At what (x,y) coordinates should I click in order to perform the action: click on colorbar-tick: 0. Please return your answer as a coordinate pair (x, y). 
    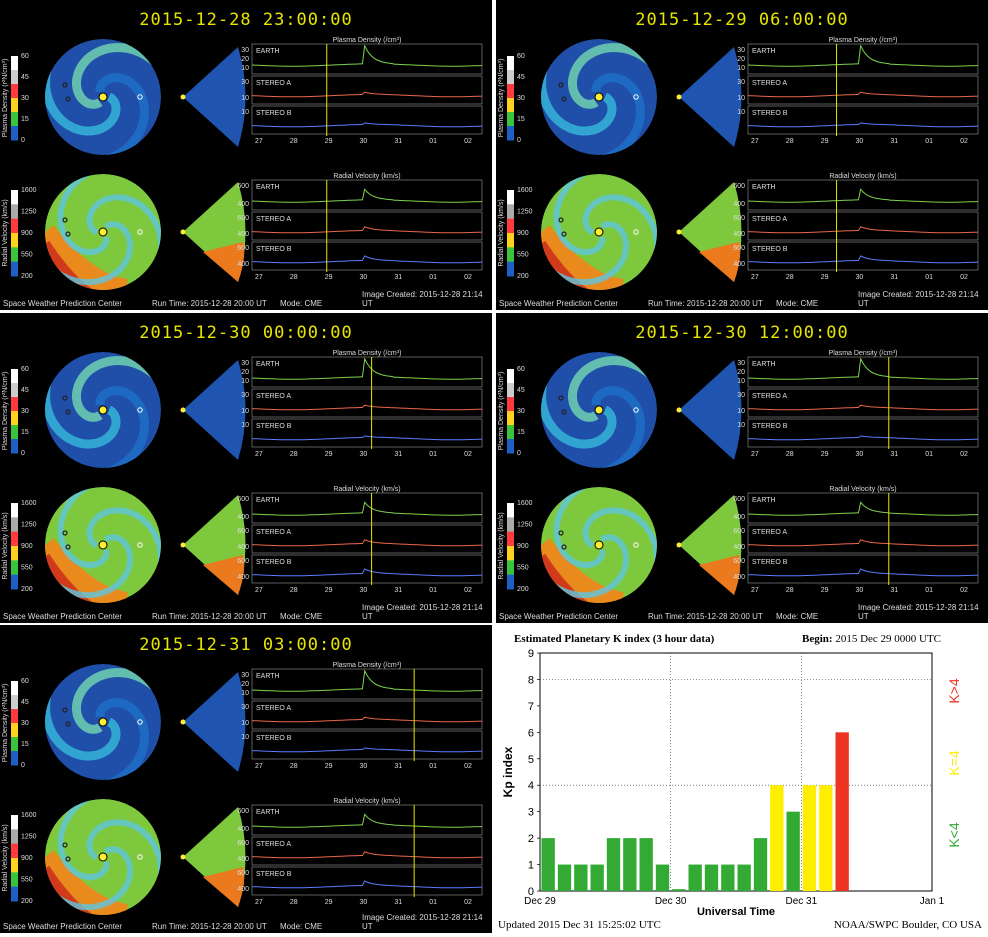
    Looking at the image, I should click on (23, 765).